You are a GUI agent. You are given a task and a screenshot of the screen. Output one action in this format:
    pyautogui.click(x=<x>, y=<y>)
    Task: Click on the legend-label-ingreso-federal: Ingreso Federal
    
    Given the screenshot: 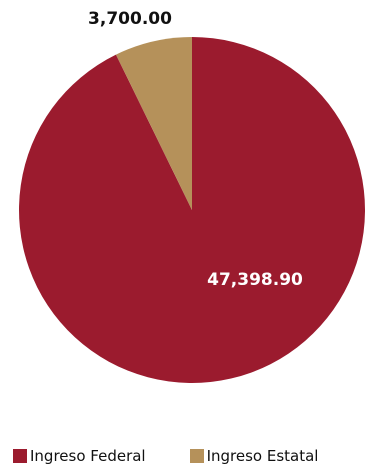 What is the action you would take?
    pyautogui.click(x=88, y=456)
    